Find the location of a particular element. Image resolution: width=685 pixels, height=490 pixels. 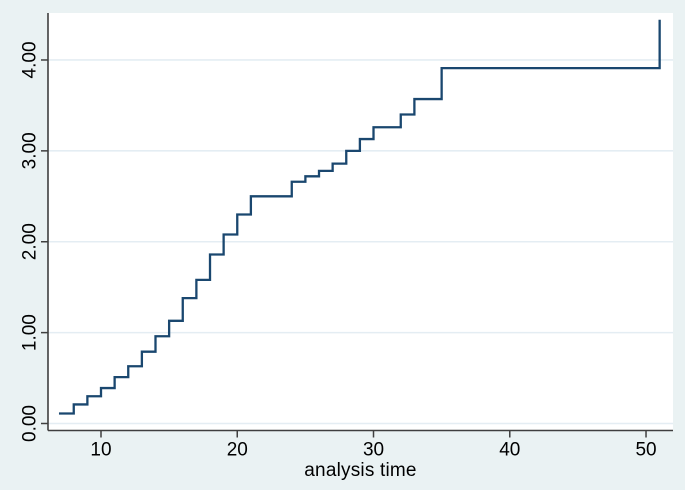

x-tick-label: 30 is located at coordinates (373, 450).